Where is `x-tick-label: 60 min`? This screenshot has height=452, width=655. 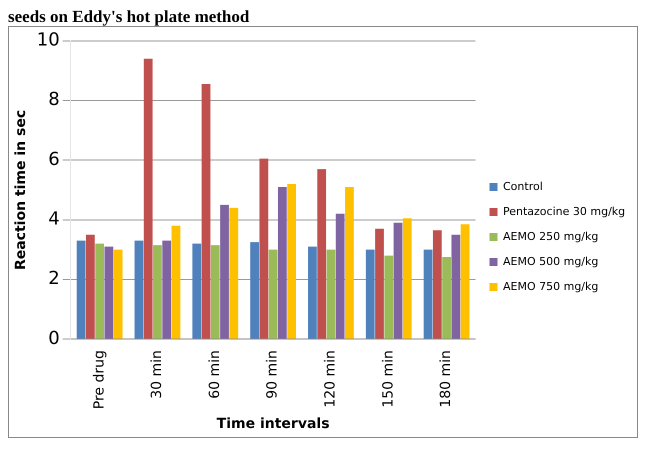 x-tick-label: 60 min is located at coordinates (214, 374).